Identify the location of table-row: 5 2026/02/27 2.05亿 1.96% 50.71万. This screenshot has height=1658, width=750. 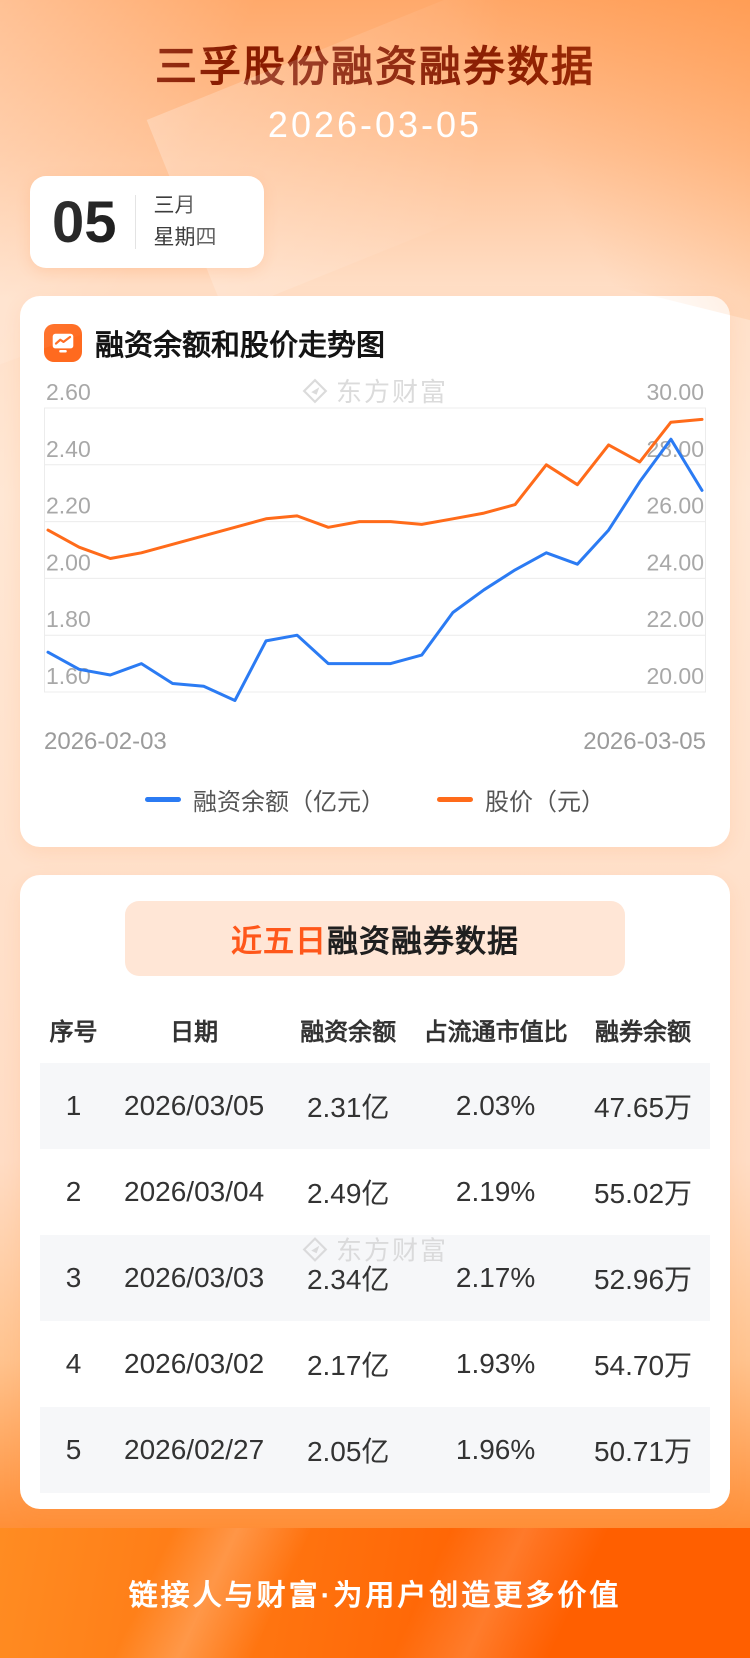
(375, 1450).